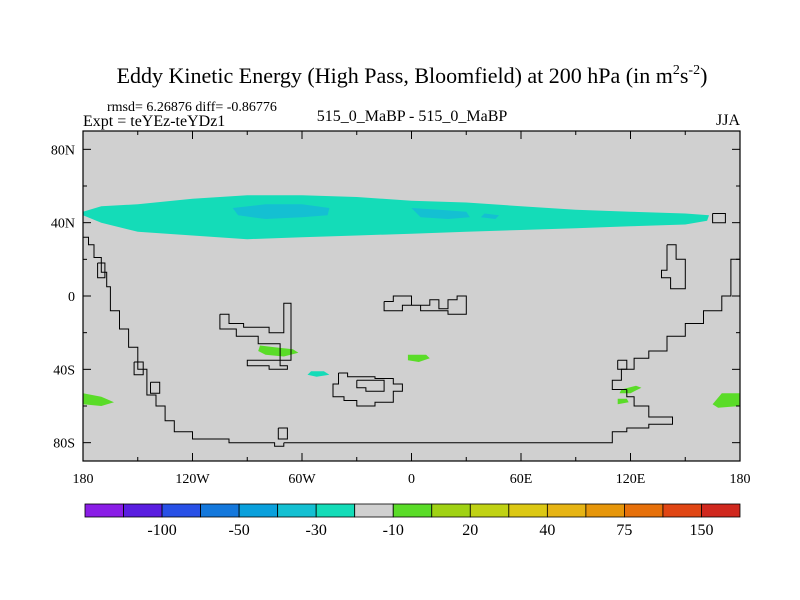 The height and width of the screenshot is (600, 800). Describe the element at coordinates (64, 444) in the screenshot. I see `y-tick-label: 80S` at that location.